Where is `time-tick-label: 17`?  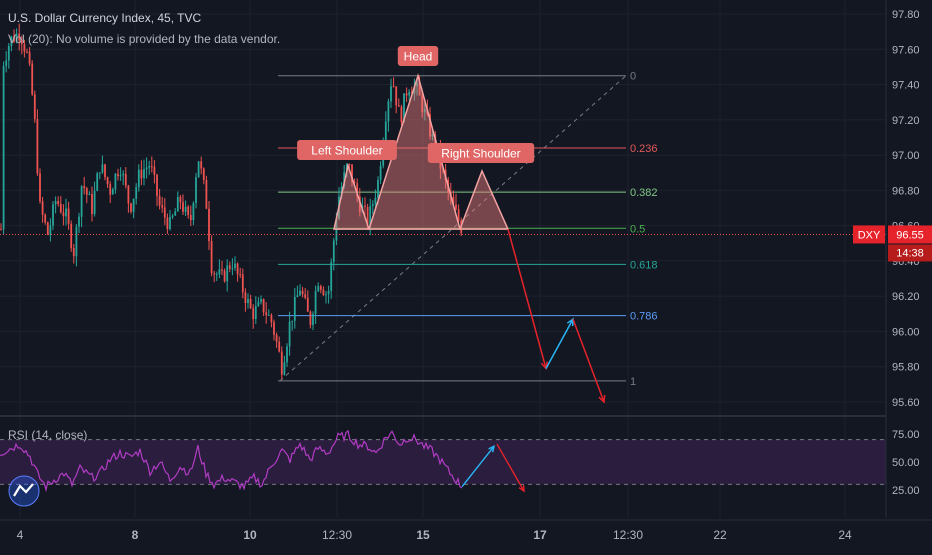
time-tick-label: 17 is located at coordinates (540, 535).